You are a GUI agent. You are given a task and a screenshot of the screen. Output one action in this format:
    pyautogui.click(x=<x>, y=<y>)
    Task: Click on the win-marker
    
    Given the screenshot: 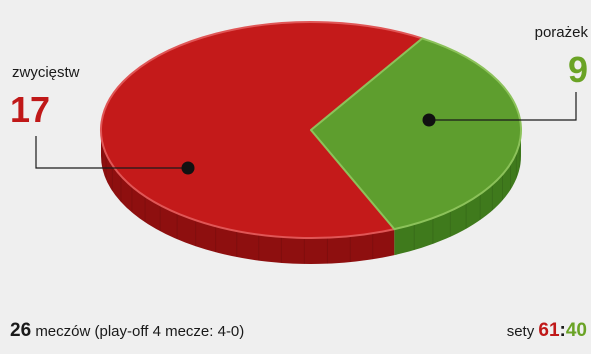 What is the action you would take?
    pyautogui.click(x=188, y=168)
    